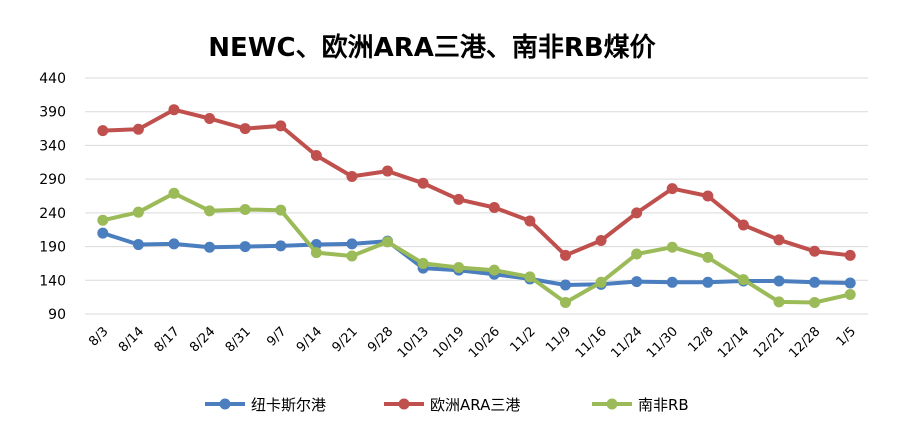  Describe the element at coordinates (52, 79) in the screenshot. I see `y-tick-label: 440` at that location.